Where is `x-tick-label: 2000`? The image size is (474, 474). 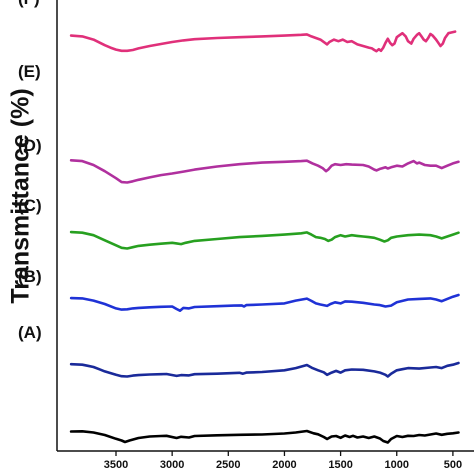
x-tick-label: 2000 is located at coordinates (284, 465).